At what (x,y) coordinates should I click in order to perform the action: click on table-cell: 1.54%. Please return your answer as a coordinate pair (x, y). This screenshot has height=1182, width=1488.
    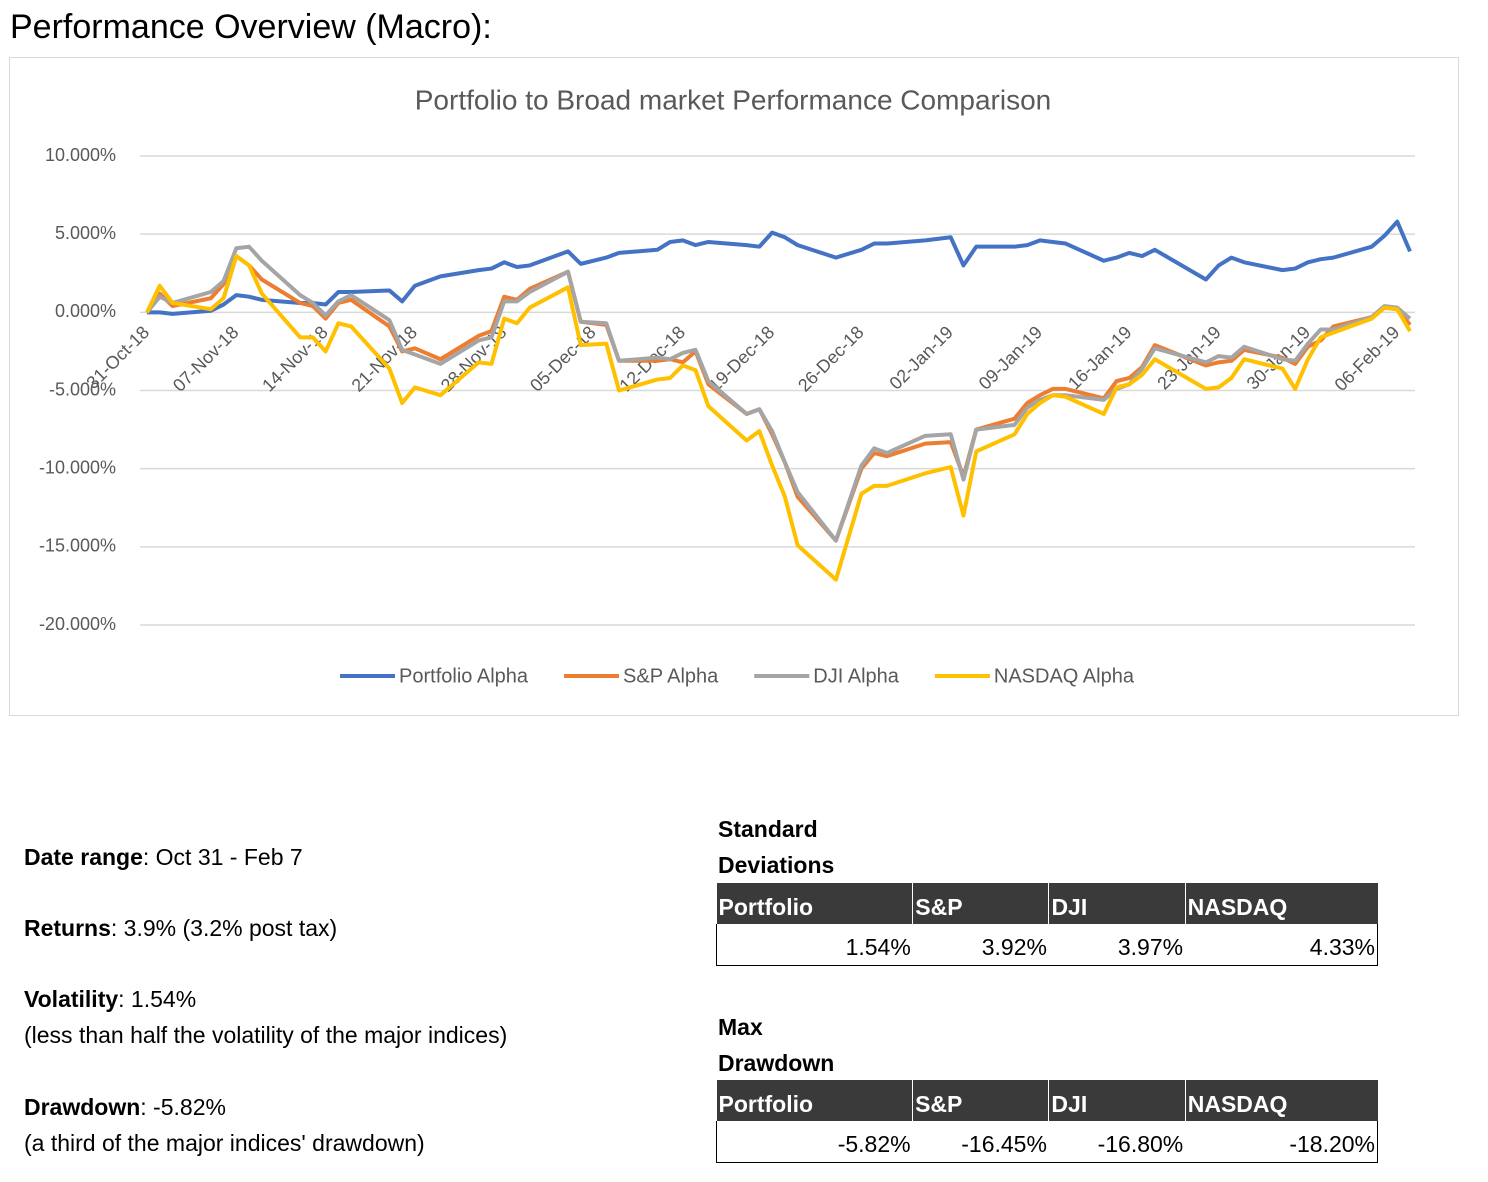
    Looking at the image, I should click on (814, 945).